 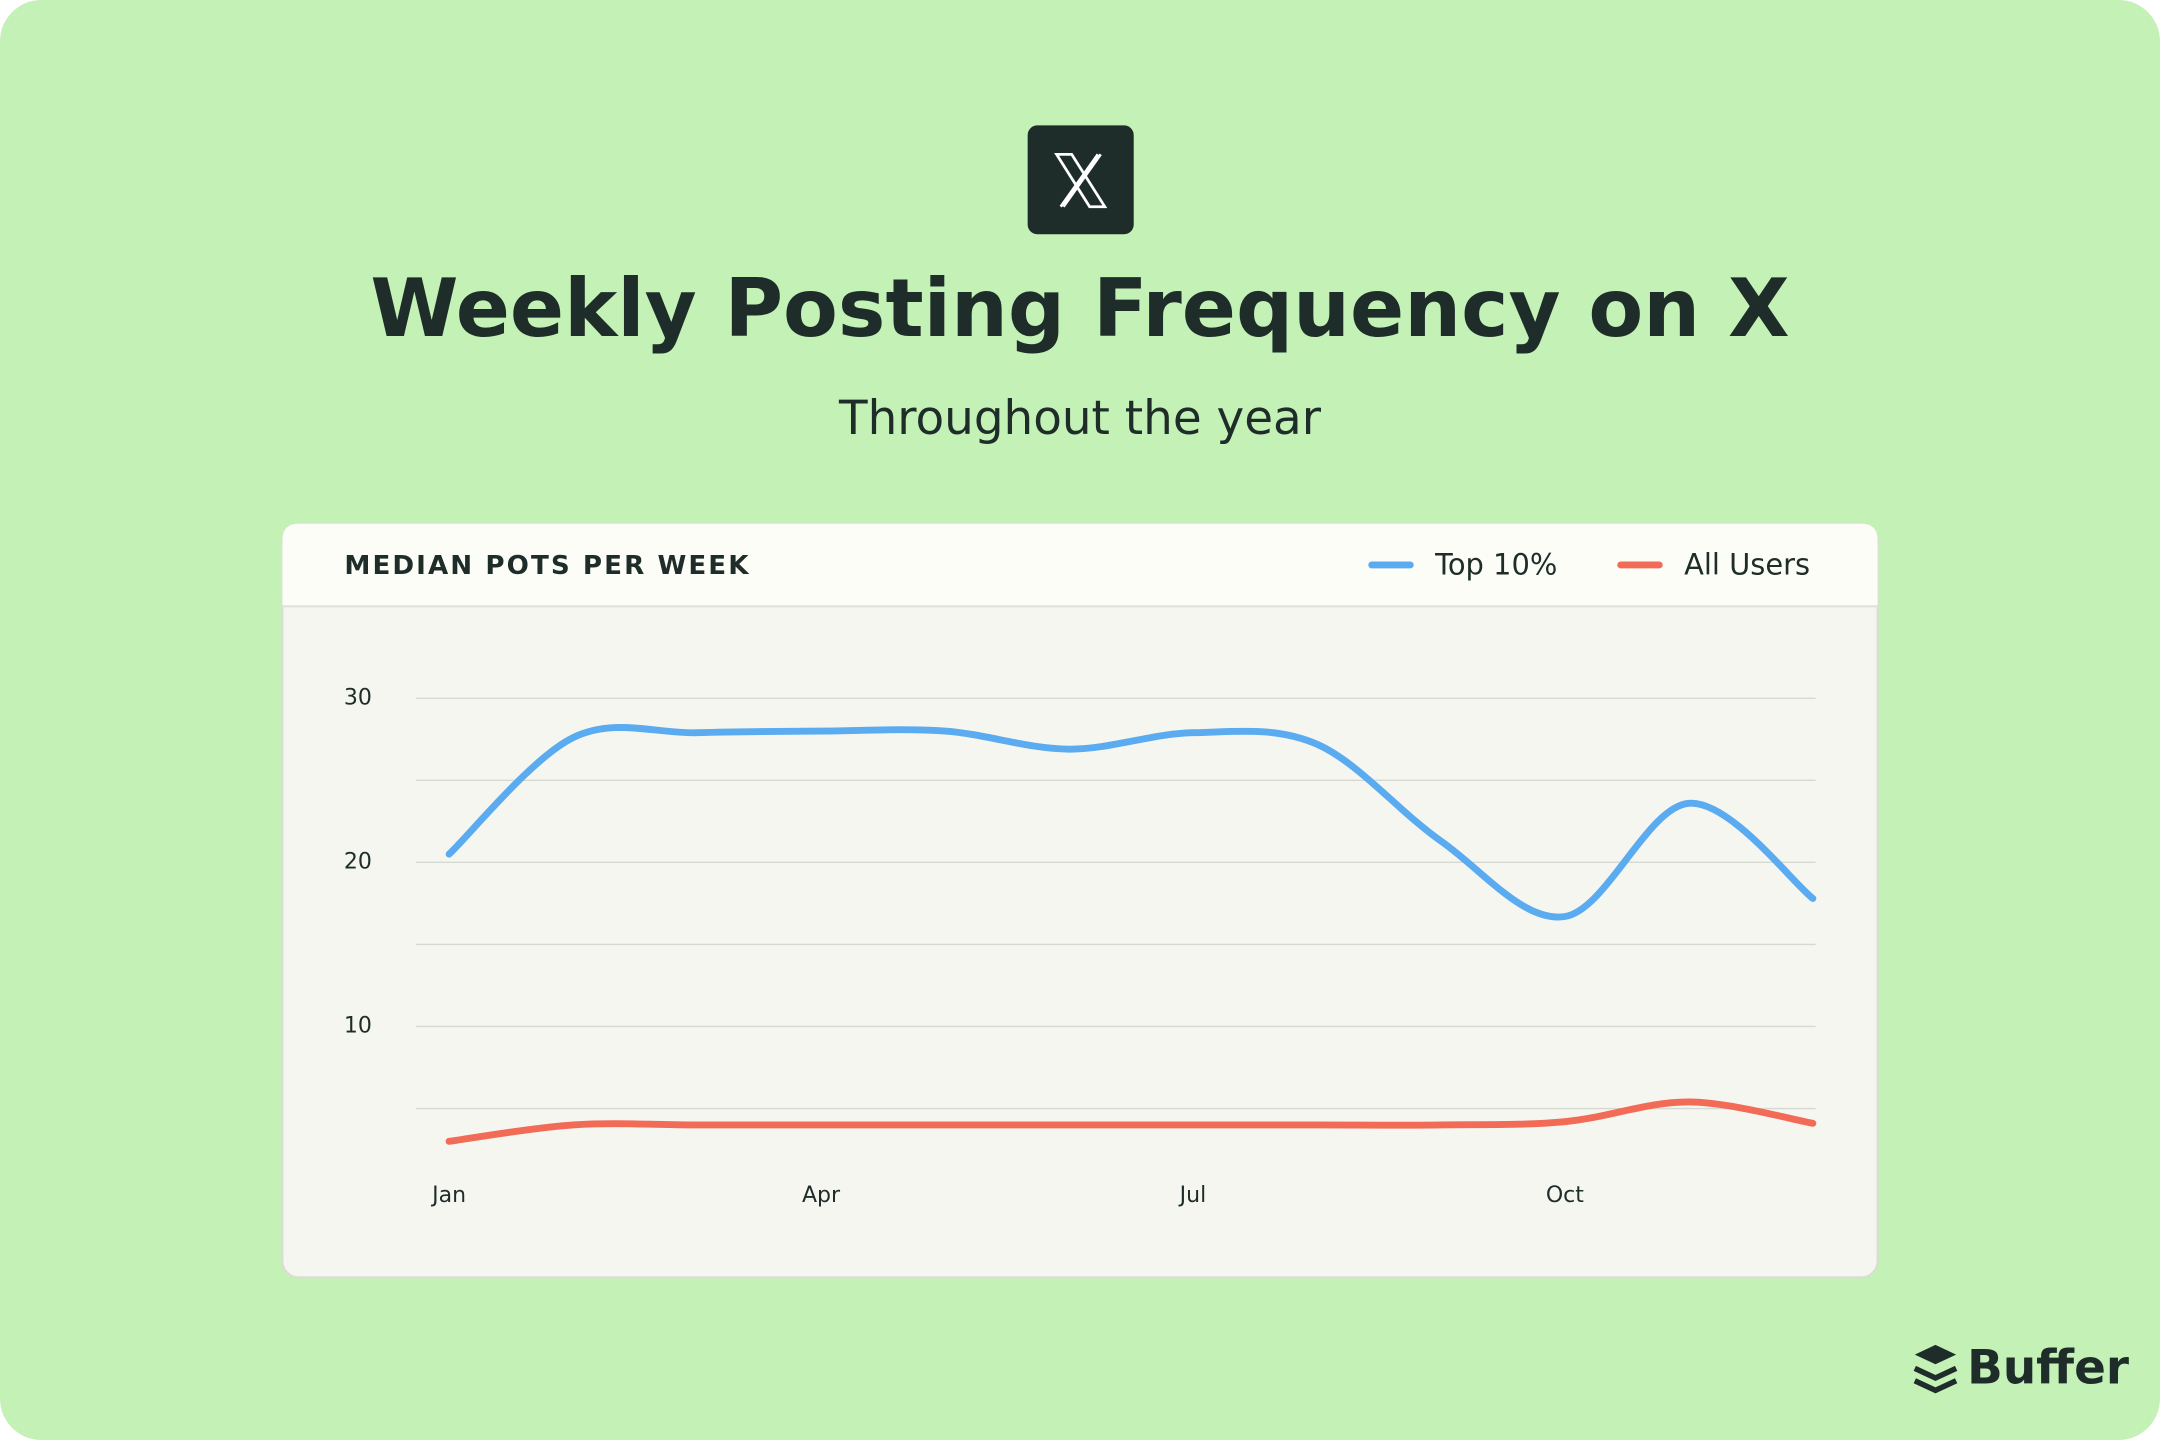 What do you see at coordinates (358, 861) in the screenshot?
I see `y-tick-label: 20` at bounding box center [358, 861].